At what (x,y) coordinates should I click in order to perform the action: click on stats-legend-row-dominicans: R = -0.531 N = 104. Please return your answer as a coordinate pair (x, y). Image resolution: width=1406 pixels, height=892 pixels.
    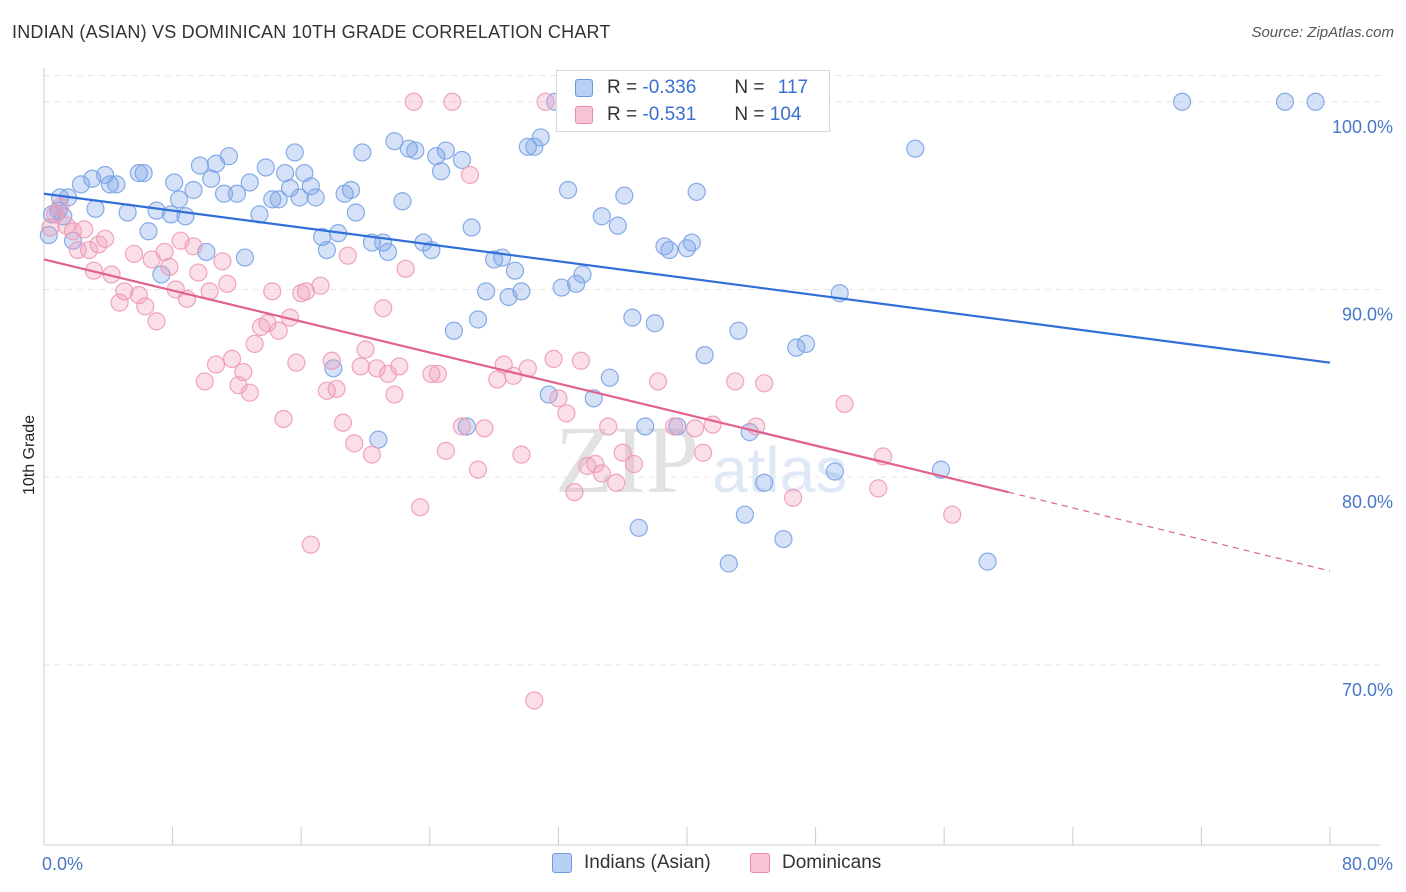
    Looking at the image, I should click on (688, 115).